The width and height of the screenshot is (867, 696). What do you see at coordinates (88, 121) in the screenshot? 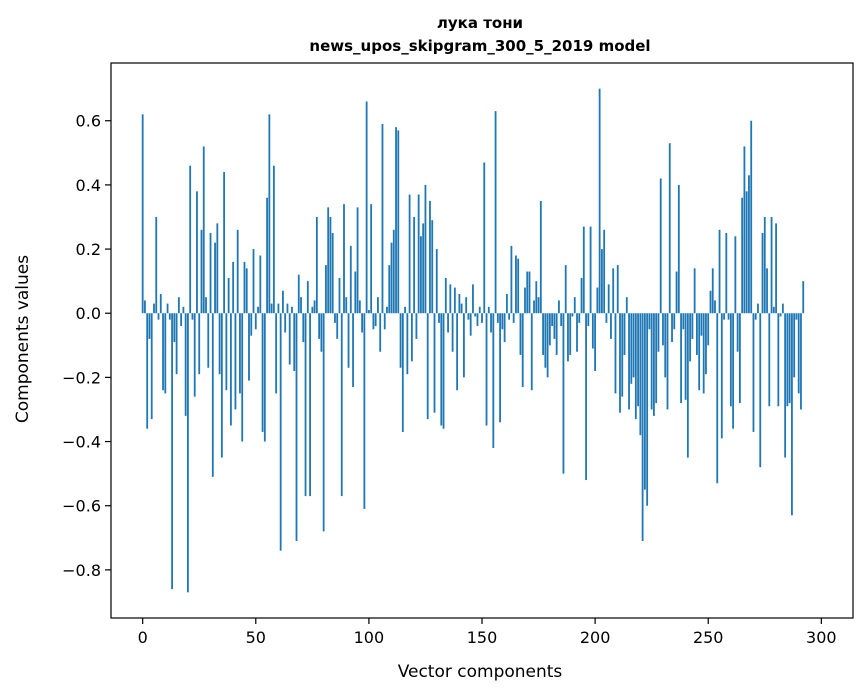
I see `y-tick-label: 0.6` at bounding box center [88, 121].